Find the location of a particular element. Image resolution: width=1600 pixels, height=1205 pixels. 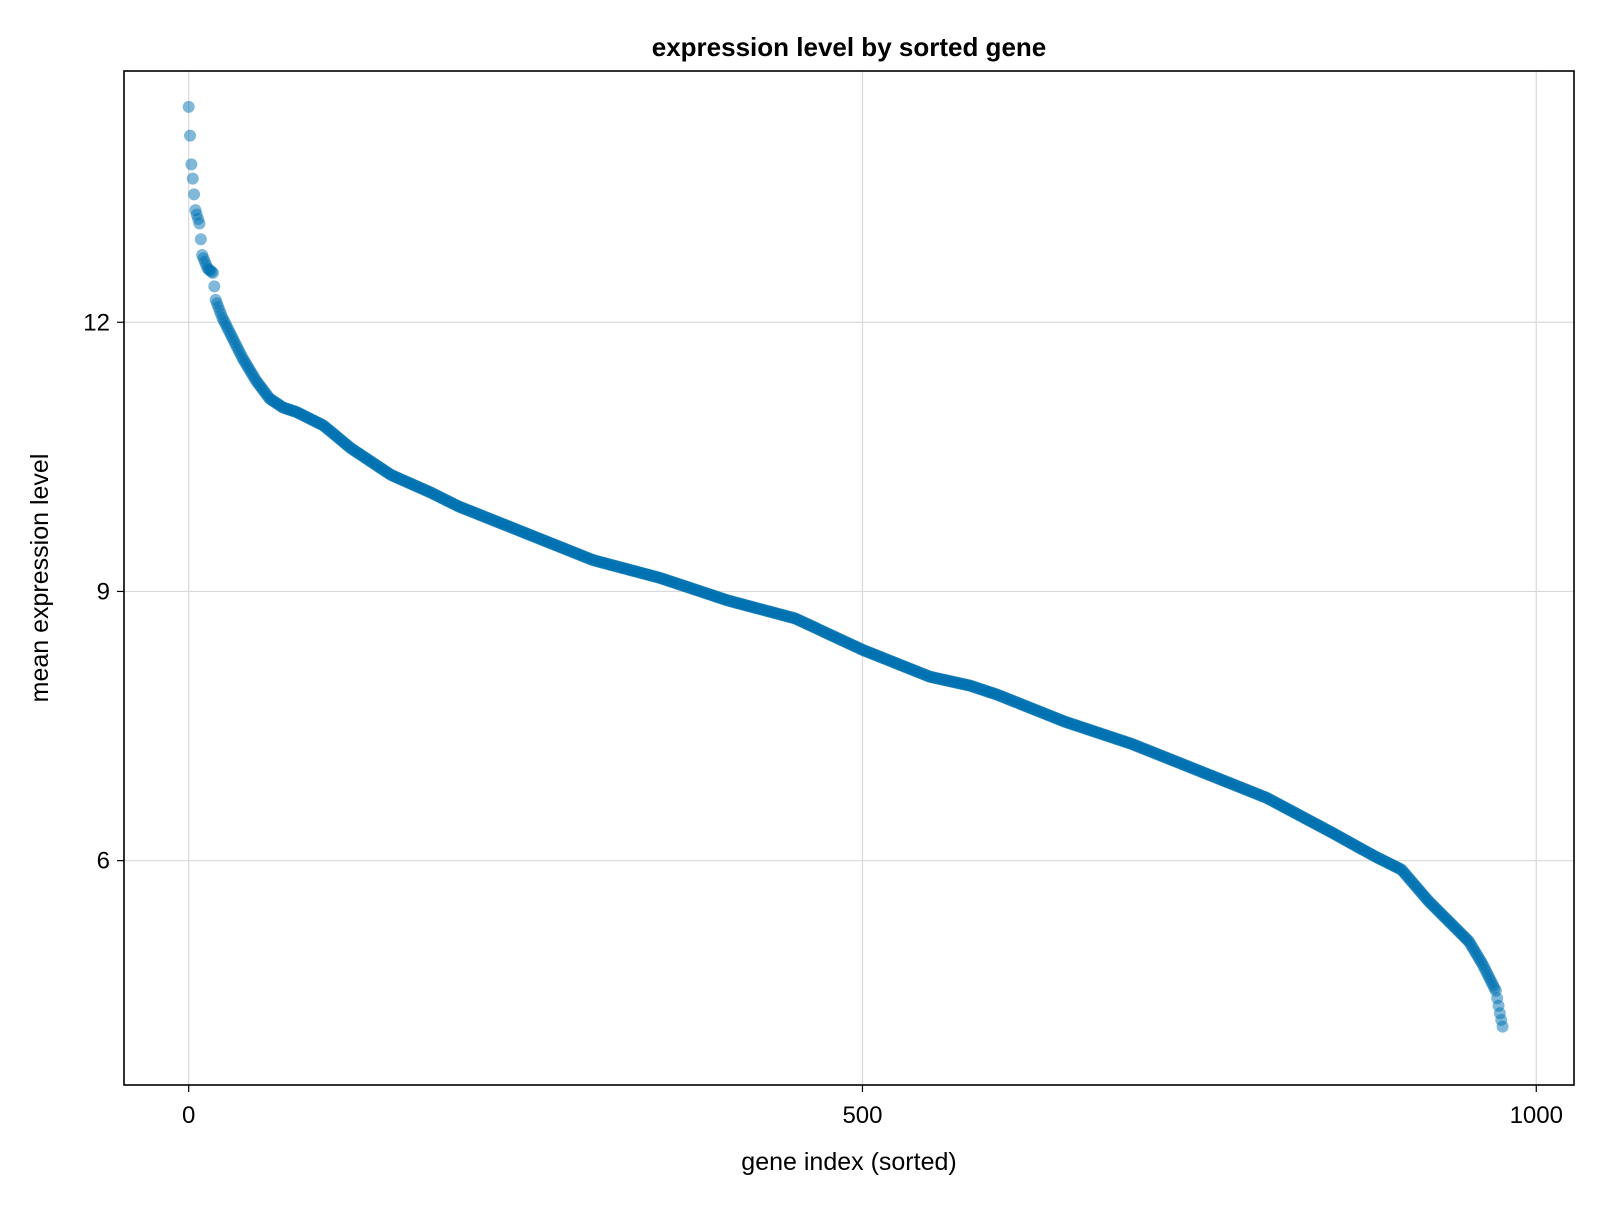

x-tick-label: 1000 is located at coordinates (1536, 1115).